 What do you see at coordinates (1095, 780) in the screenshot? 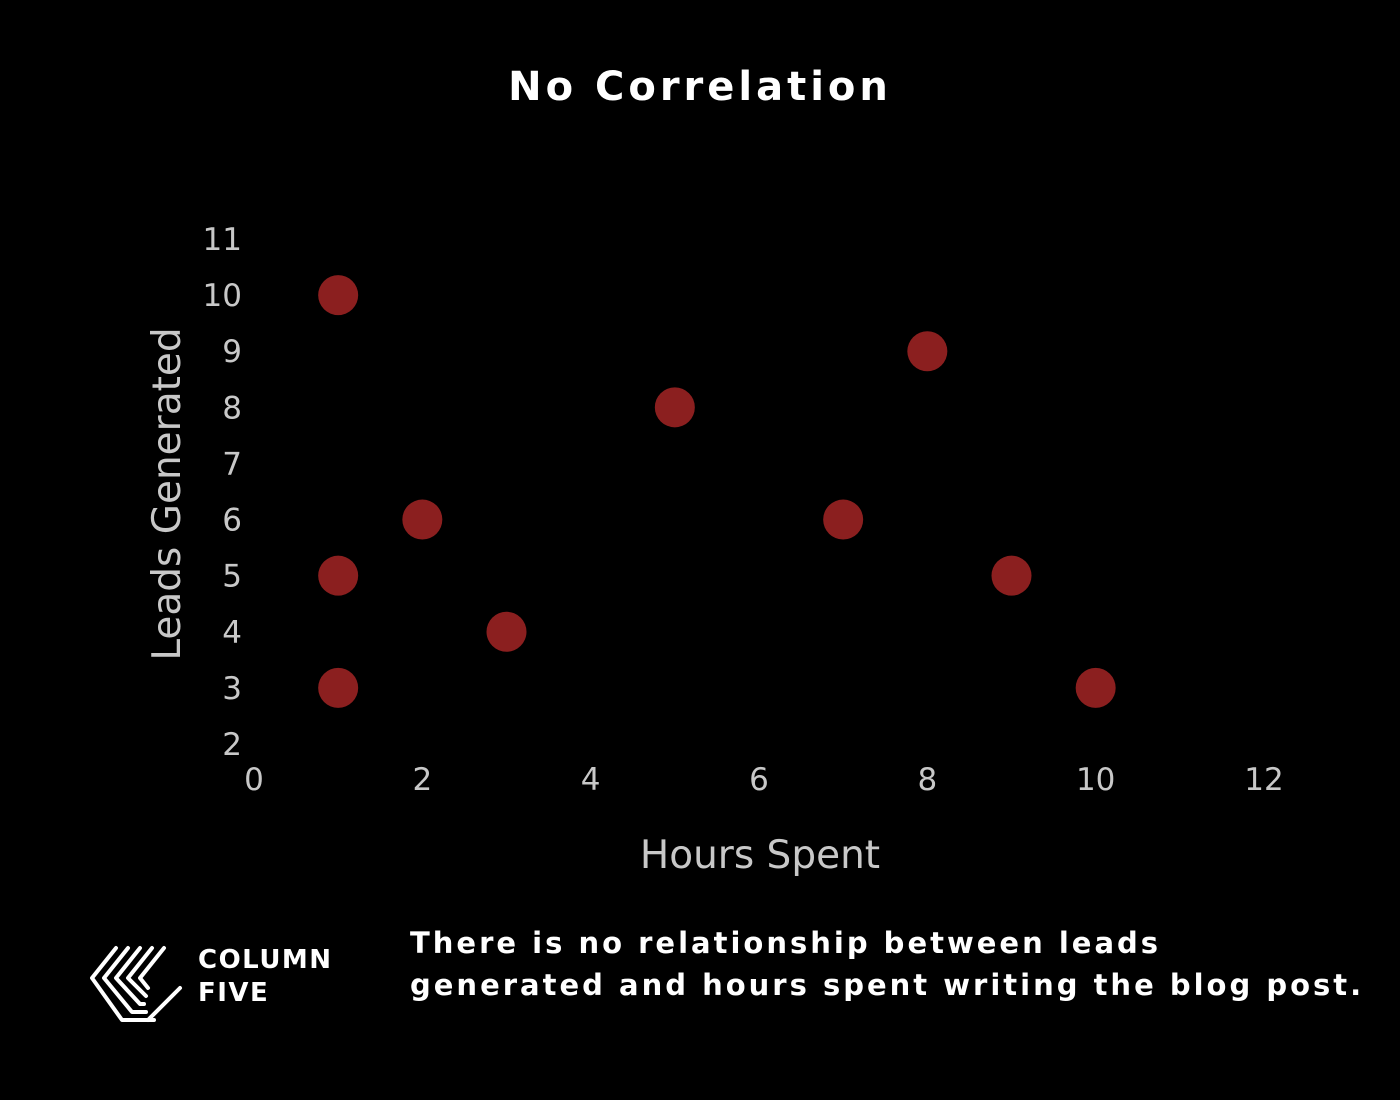
I see `x-tick-label: 10` at bounding box center [1095, 780].